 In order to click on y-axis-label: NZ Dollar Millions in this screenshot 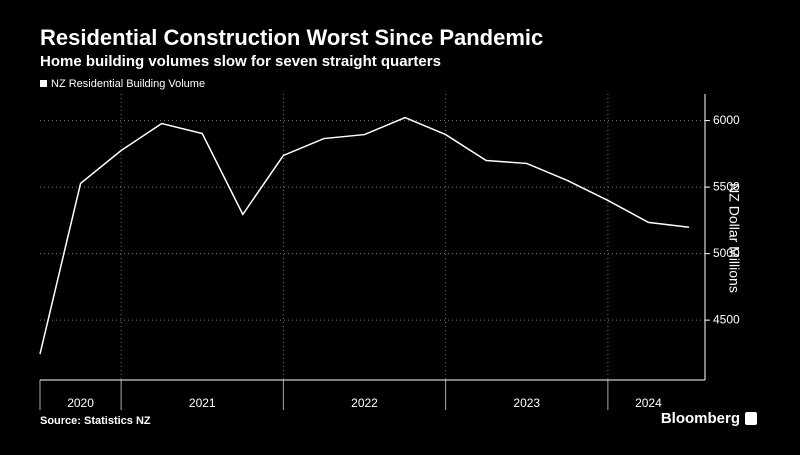, I will do `click(734, 238)`.